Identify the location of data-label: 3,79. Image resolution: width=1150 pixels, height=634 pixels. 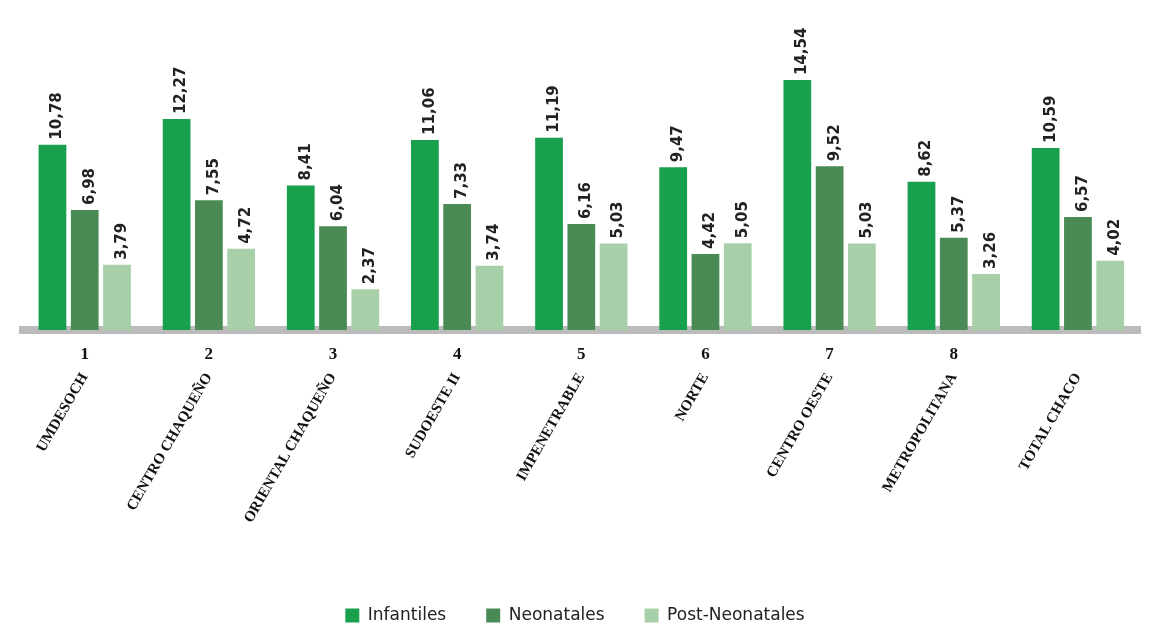
(120, 241).